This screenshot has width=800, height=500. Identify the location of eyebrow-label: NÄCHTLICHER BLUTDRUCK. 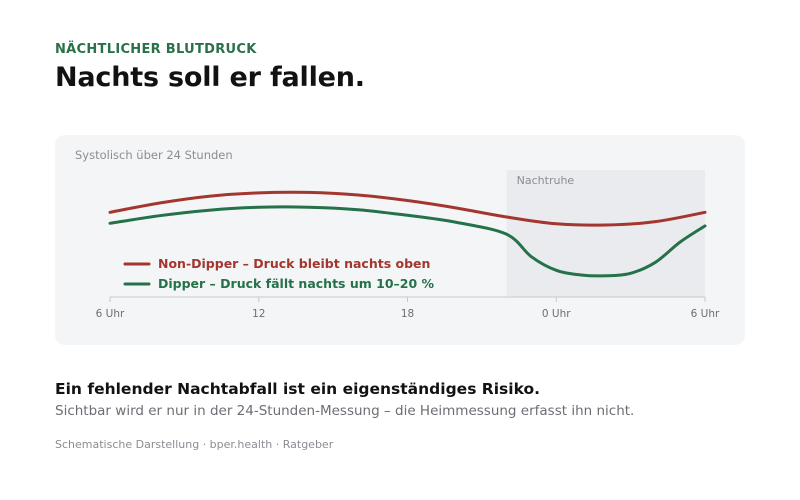
(156, 49).